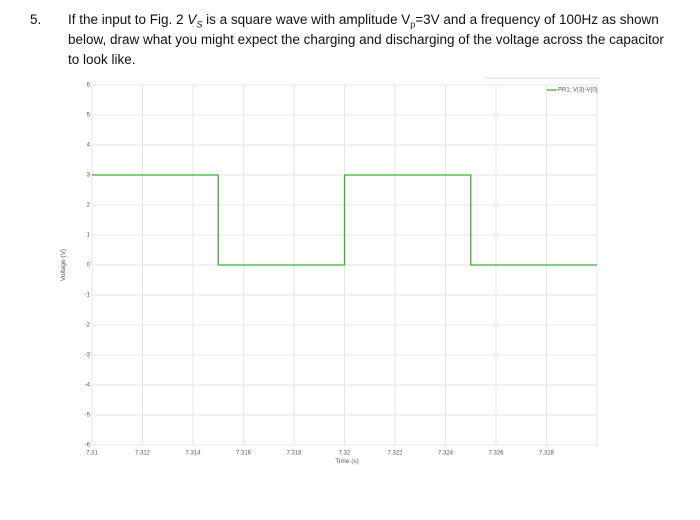  What do you see at coordinates (89, 206) in the screenshot?
I see `y-tick-label: 2` at bounding box center [89, 206].